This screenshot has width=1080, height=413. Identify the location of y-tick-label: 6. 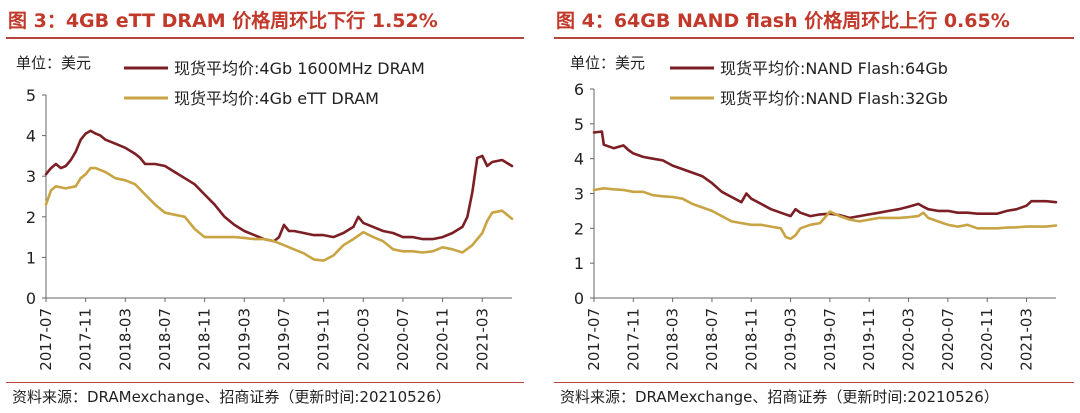
(579, 89).